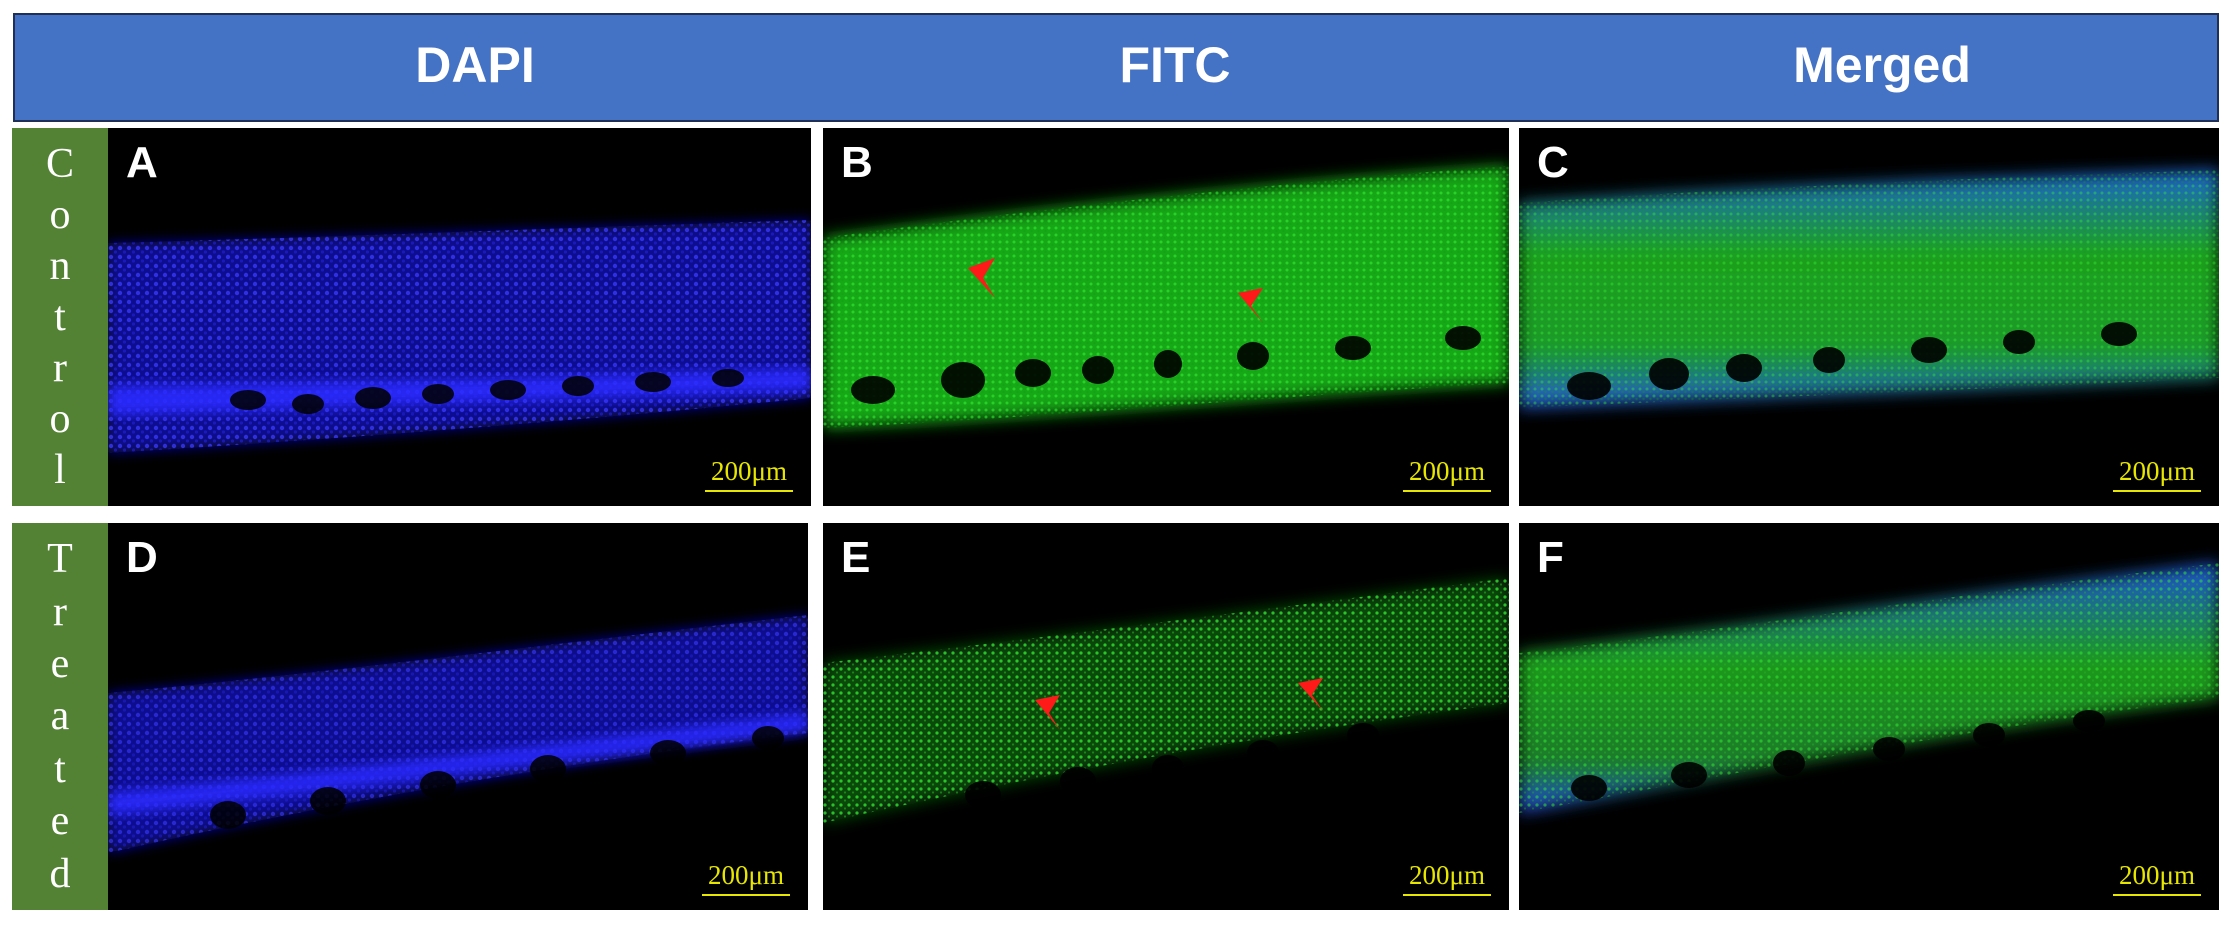 The width and height of the screenshot is (2232, 925). What do you see at coordinates (60, 265) in the screenshot?
I see `row-label-letter: n` at bounding box center [60, 265].